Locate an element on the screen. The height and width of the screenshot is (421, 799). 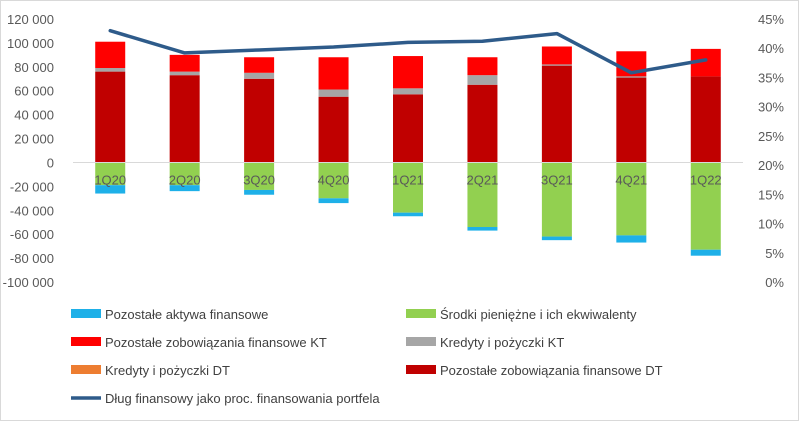
y-right-tick-label: 15% is located at coordinates (771, 194).